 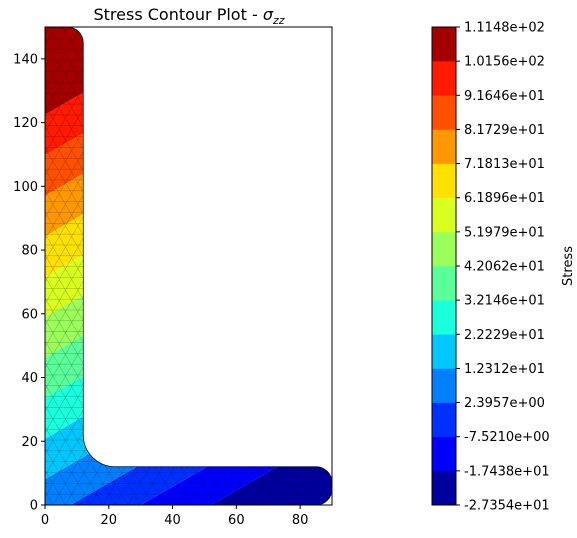 I want to click on colorbar-tick-label: 8.1729e+01, so click(x=504, y=130).